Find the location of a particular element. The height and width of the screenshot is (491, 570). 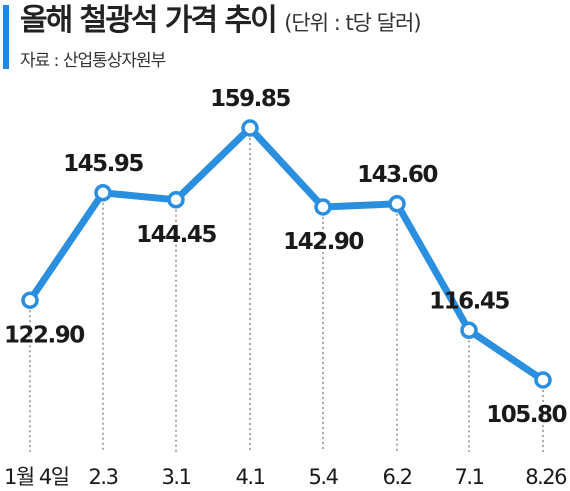

unit-note: (단위 : t당 달러) is located at coordinates (352, 23).